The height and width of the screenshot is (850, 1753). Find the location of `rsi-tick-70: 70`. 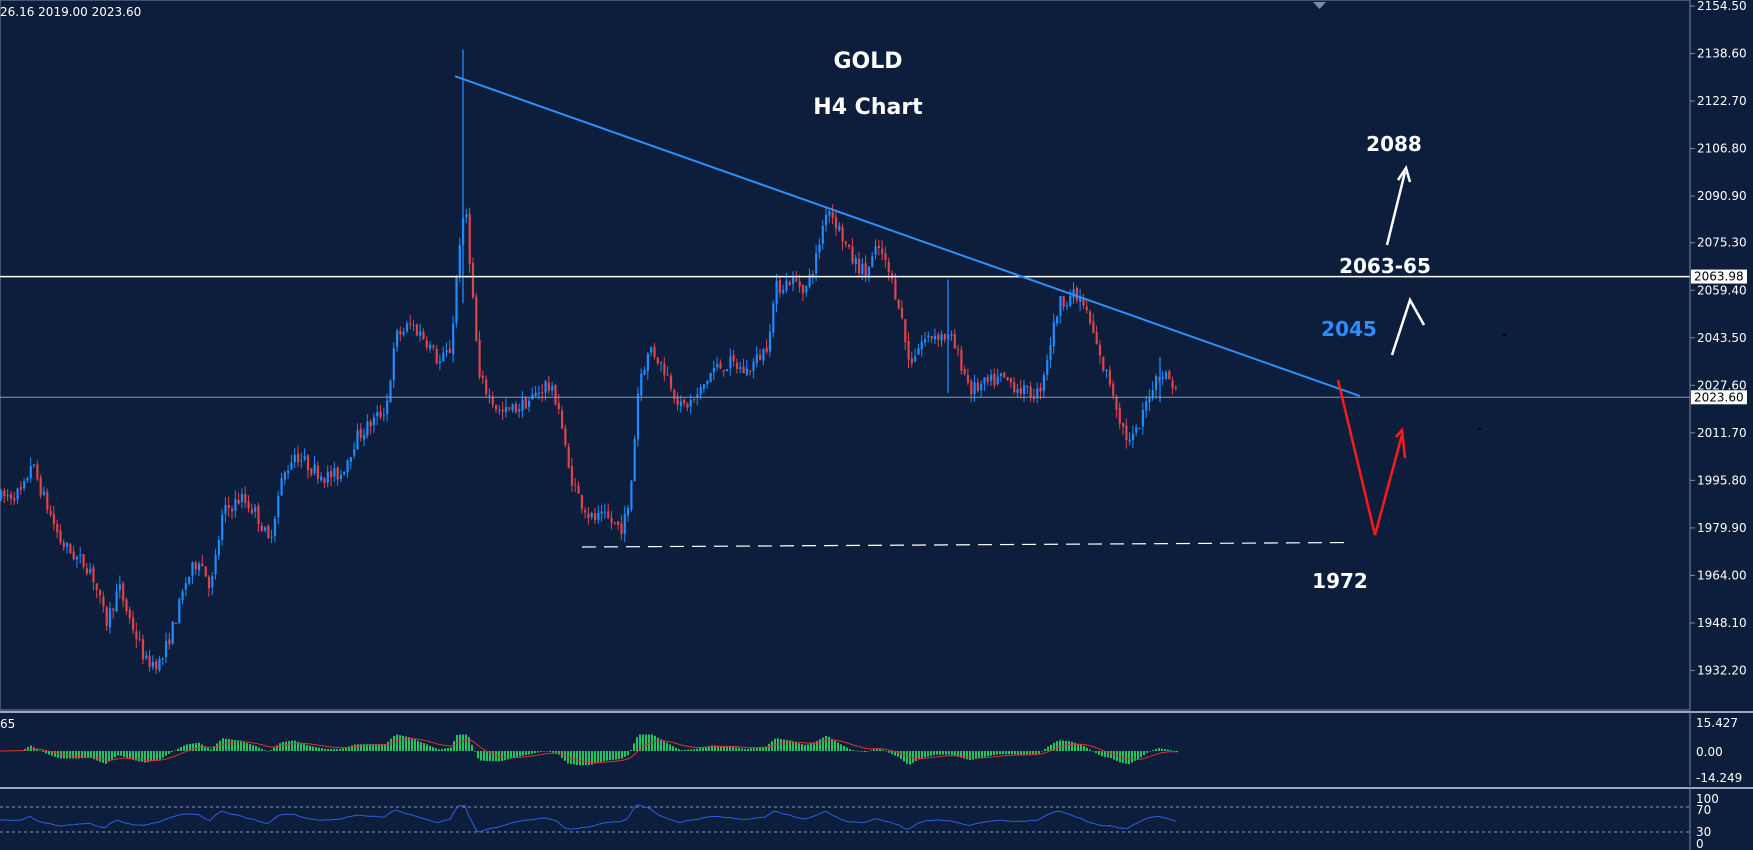

rsi-tick-70: 70 is located at coordinates (1703, 810).